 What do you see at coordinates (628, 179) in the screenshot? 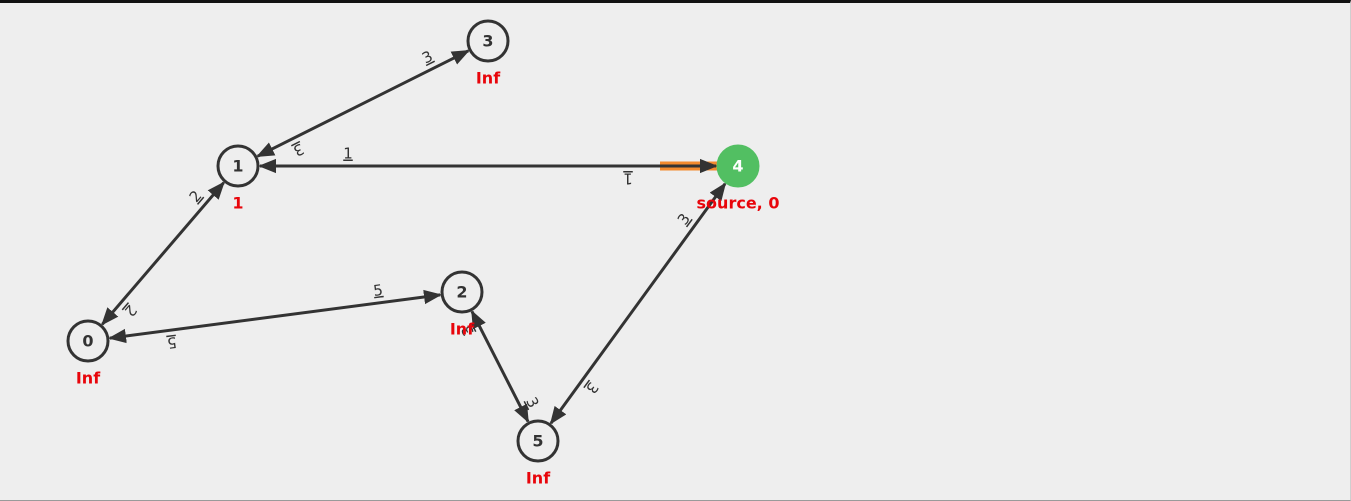
I see `edge-weight-reverse: 1` at bounding box center [628, 179].